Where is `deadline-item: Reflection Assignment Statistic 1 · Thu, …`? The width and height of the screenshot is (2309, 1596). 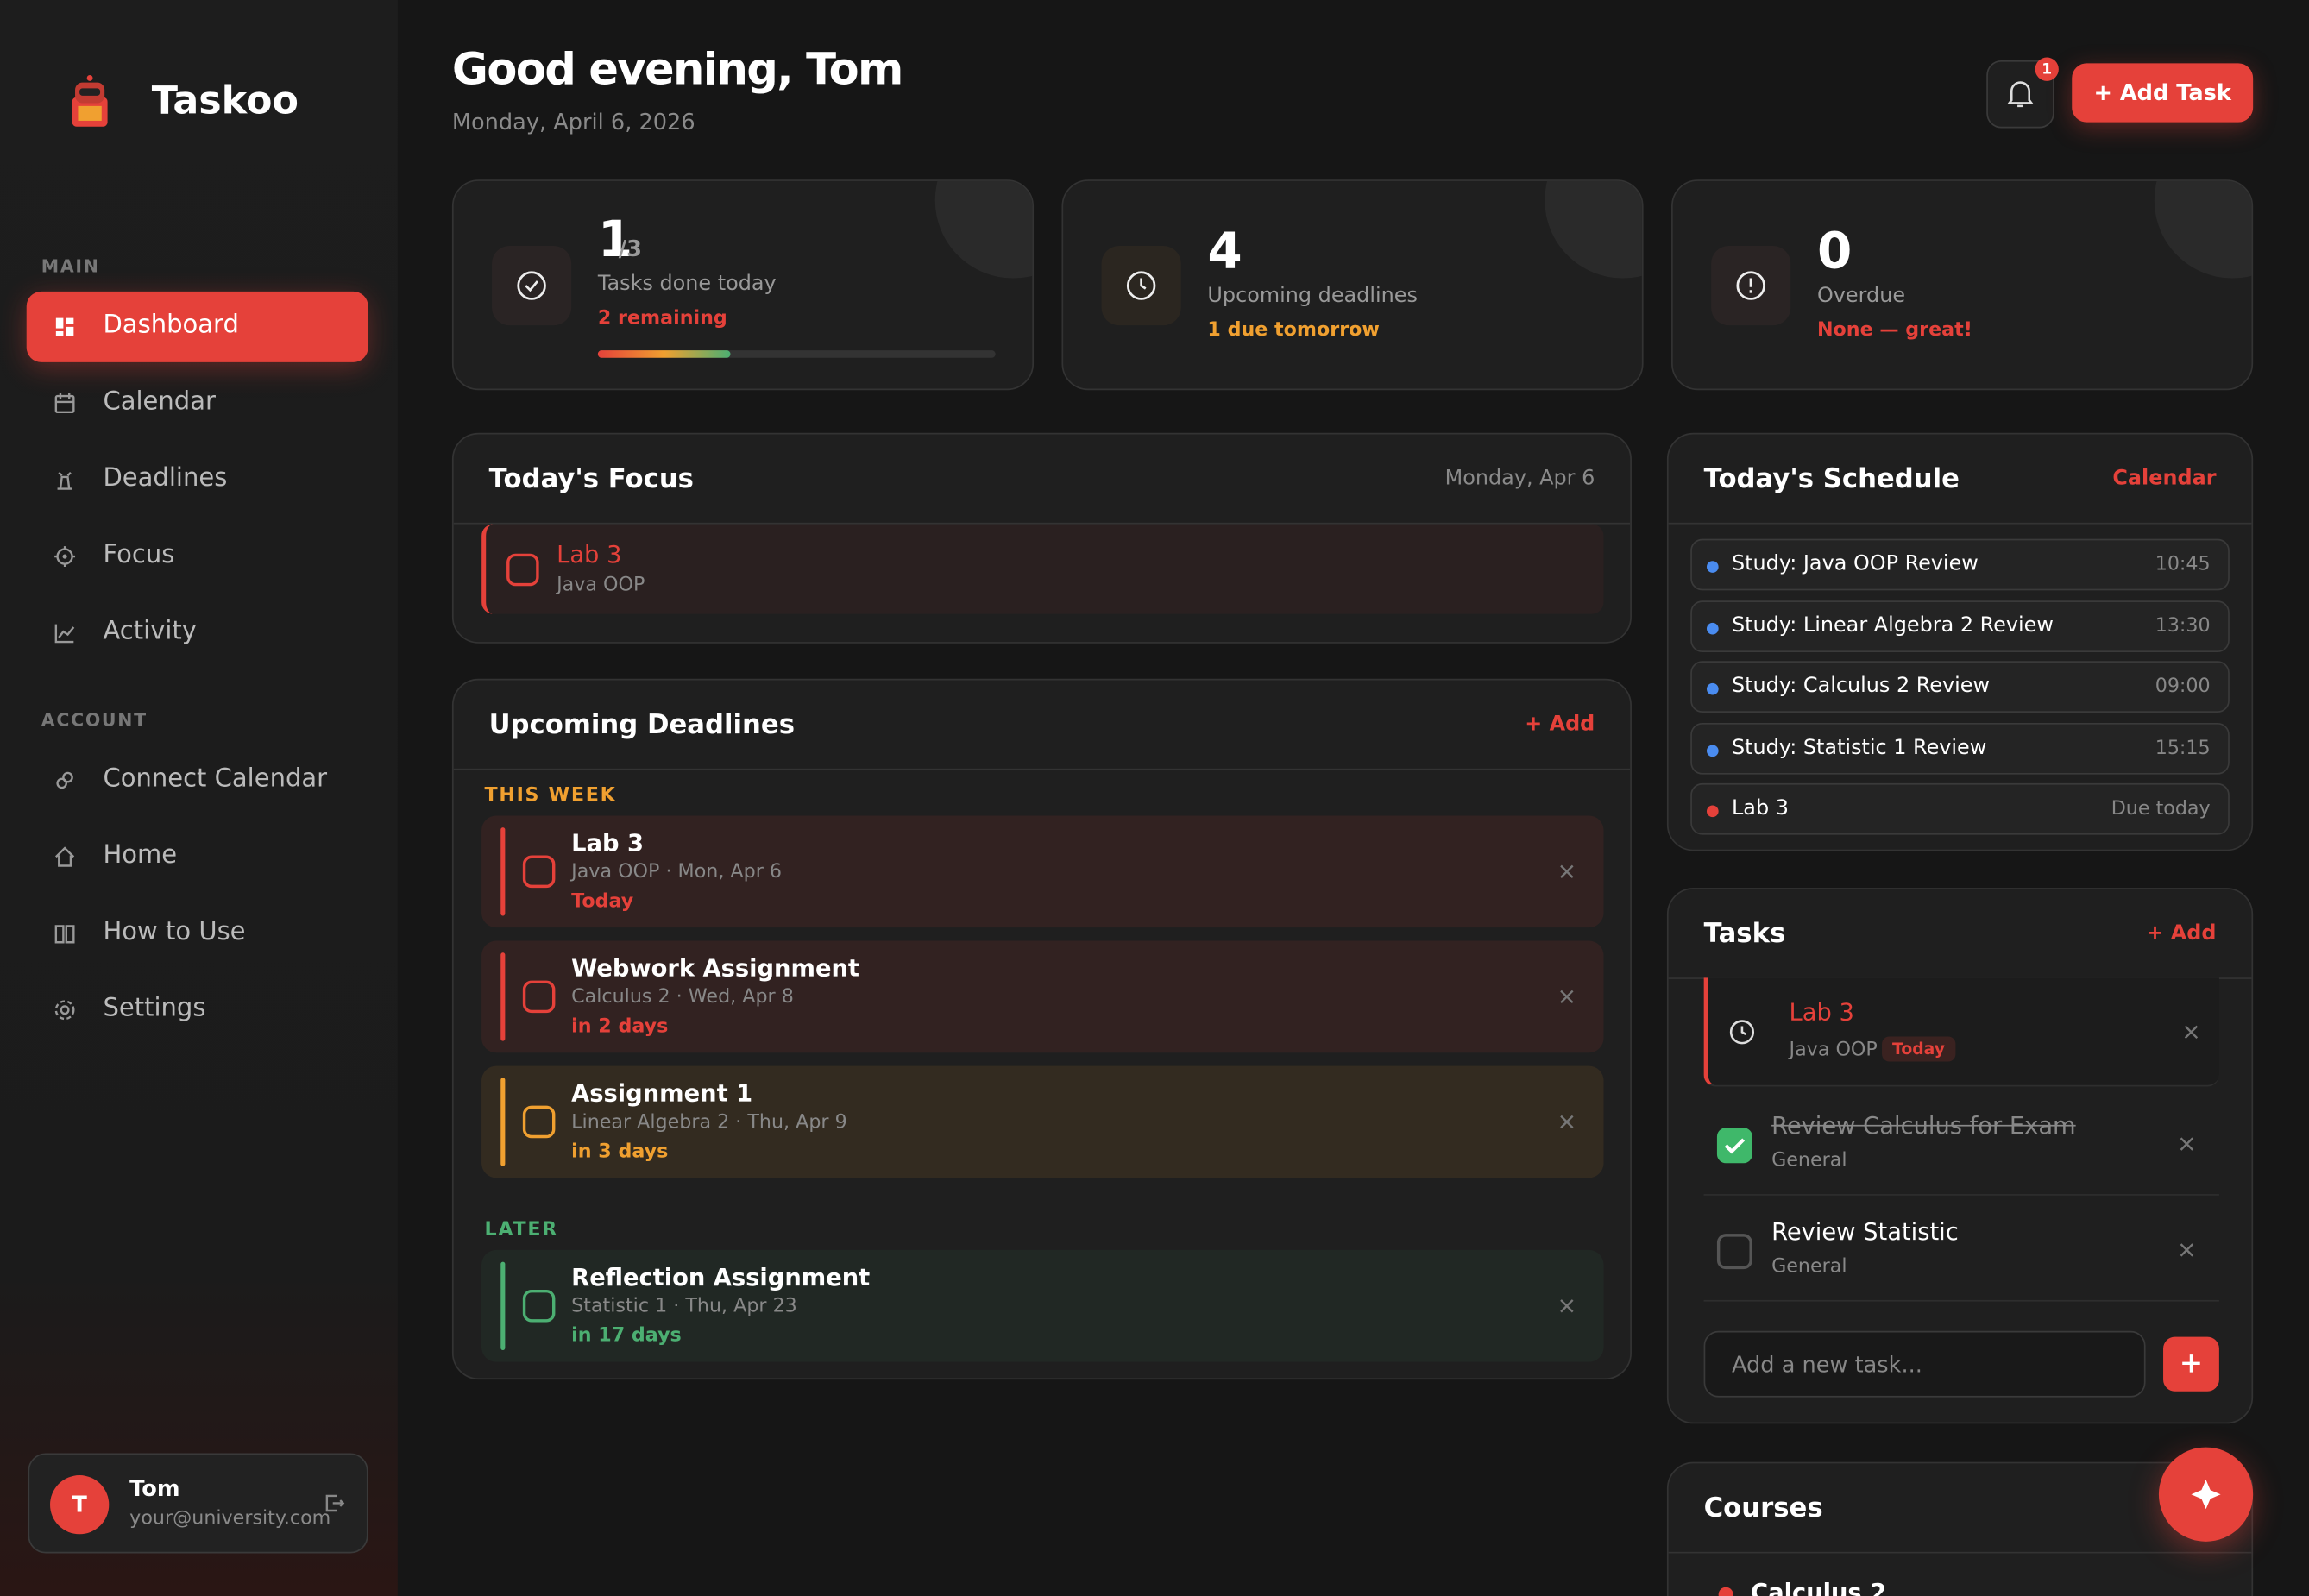 deadline-item: Reflection Assignment Statistic 1 · Thu, … is located at coordinates (1043, 1305).